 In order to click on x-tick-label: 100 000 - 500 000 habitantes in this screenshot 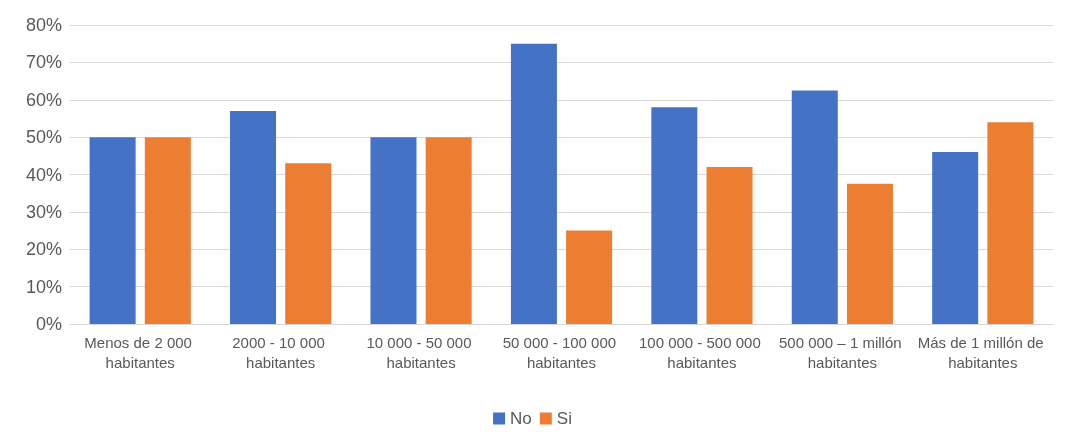, I will do `click(701, 352)`.